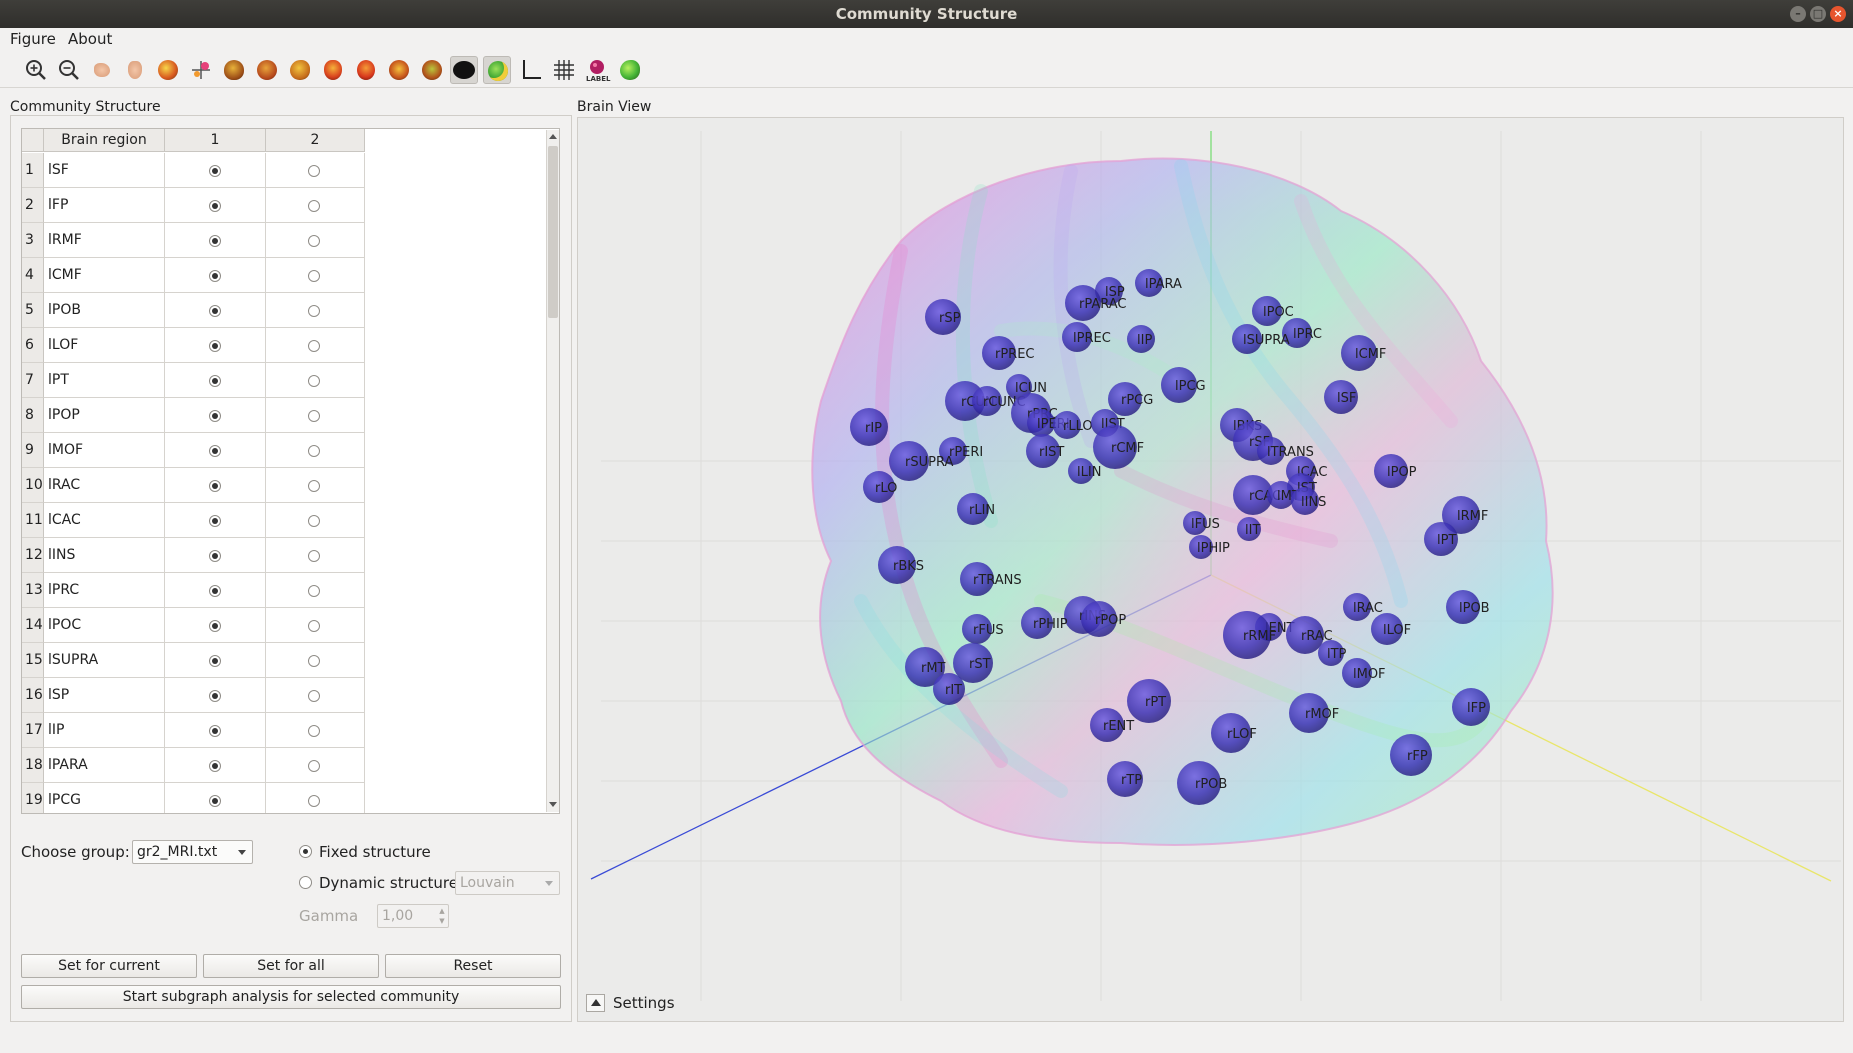 The height and width of the screenshot is (1053, 1853). I want to click on pan-icon, so click(102, 70).